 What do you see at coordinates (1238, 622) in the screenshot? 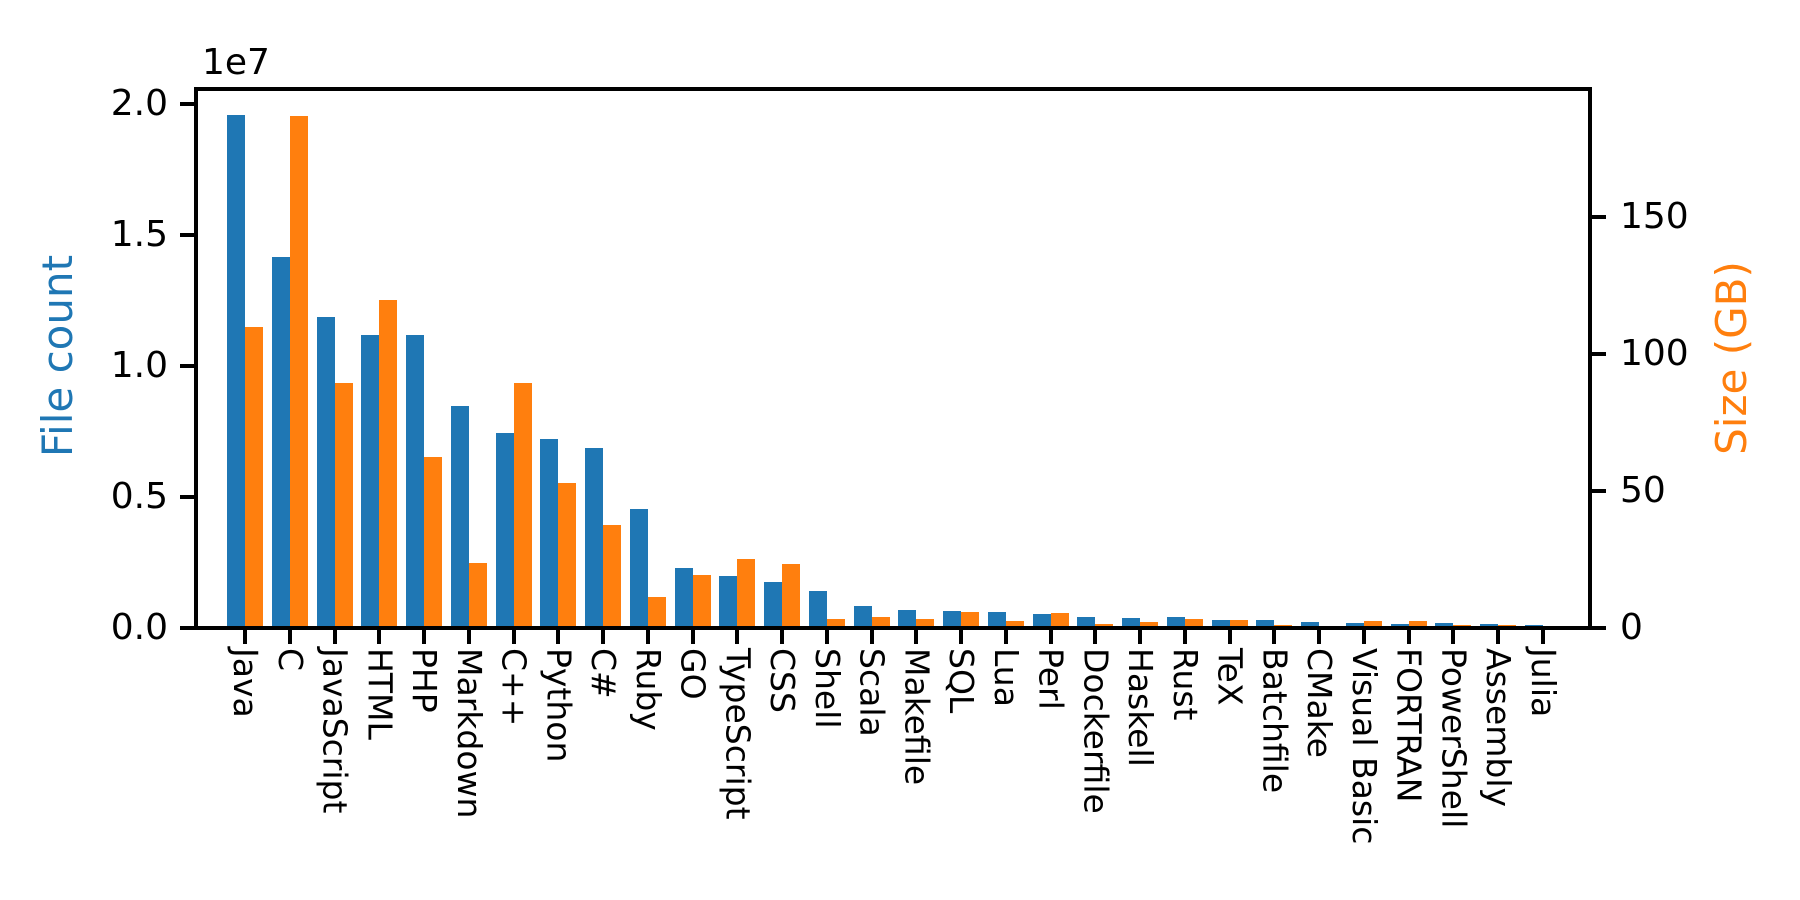
I see `bar-size-gb-tex` at bounding box center [1238, 622].